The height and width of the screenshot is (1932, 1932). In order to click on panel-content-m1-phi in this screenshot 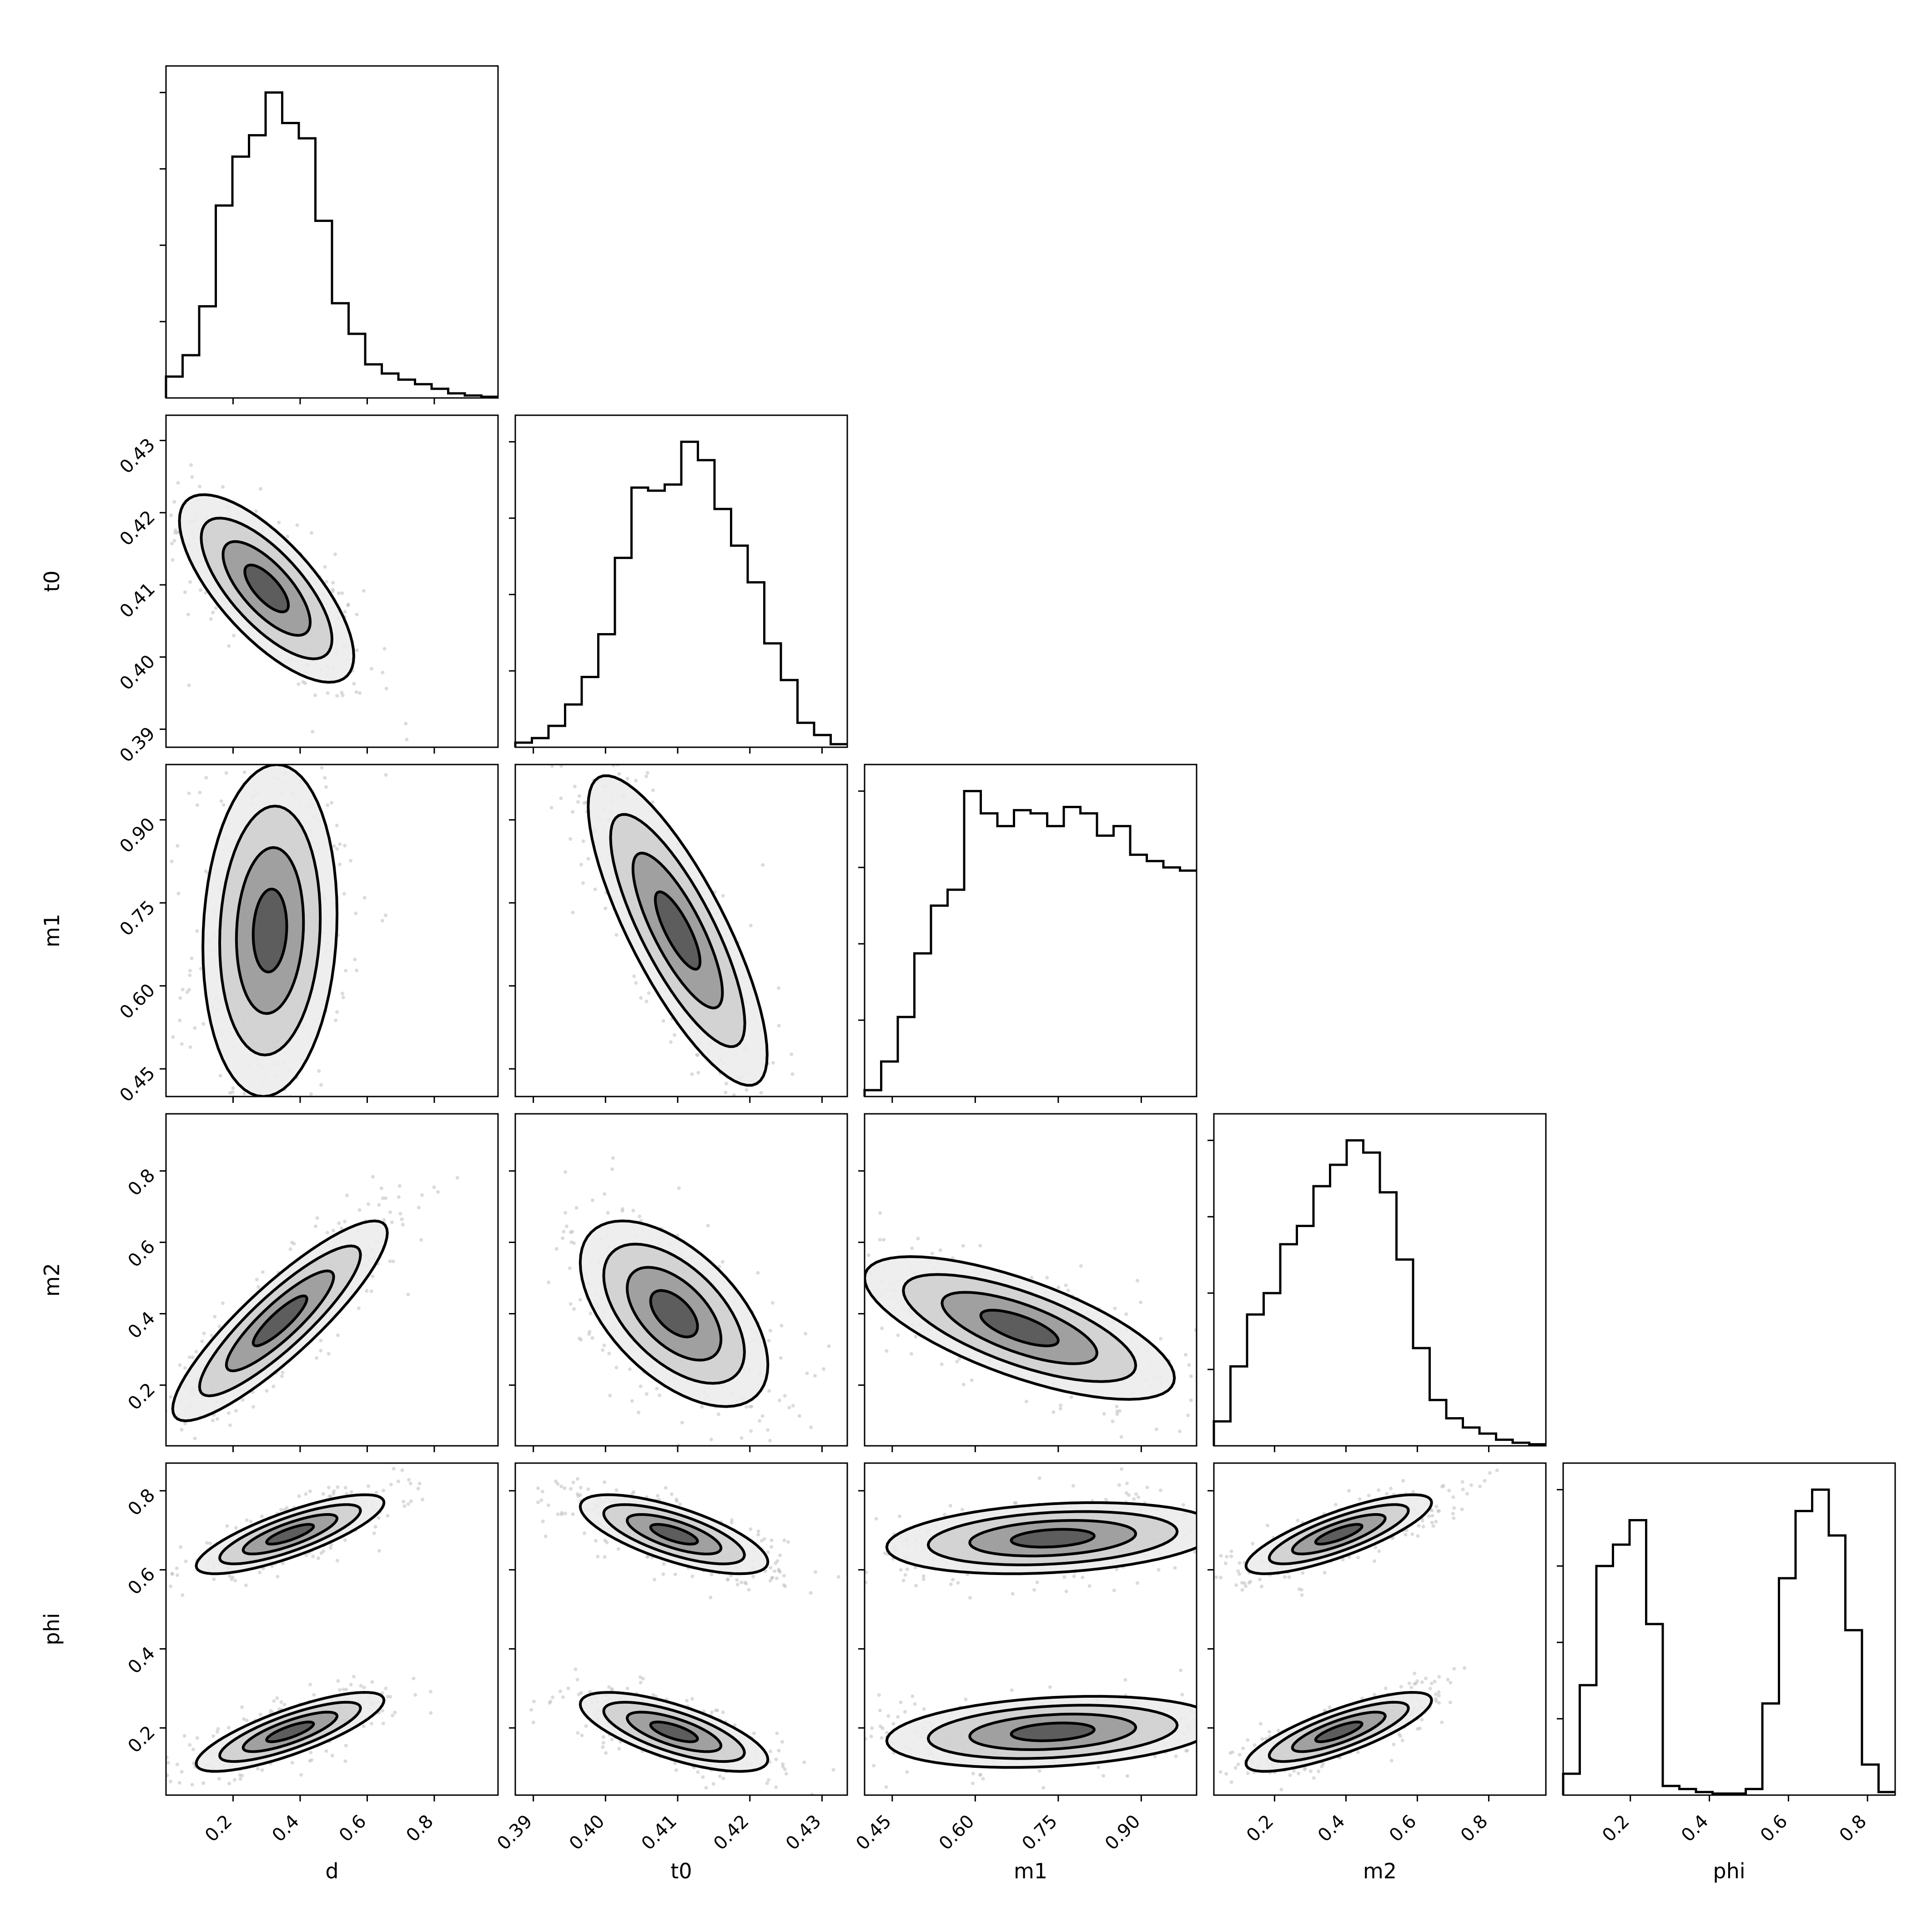, I will do `click(1064, 1628)`.